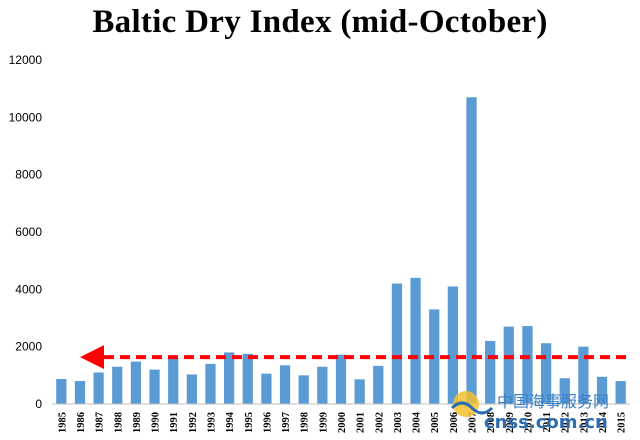  I want to click on x-tick-label: 1989, so click(137, 422).